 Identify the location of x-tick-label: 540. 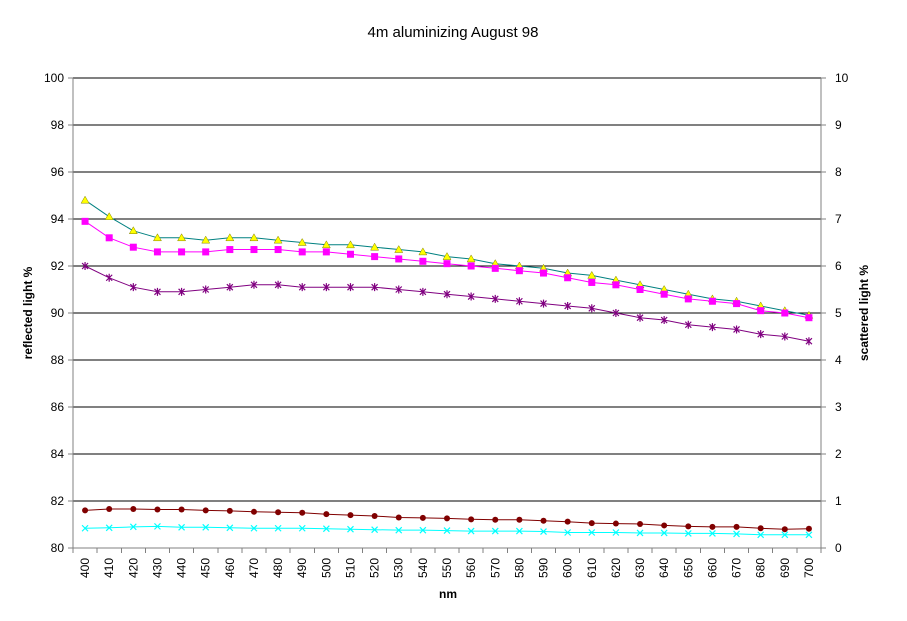
(423, 568).